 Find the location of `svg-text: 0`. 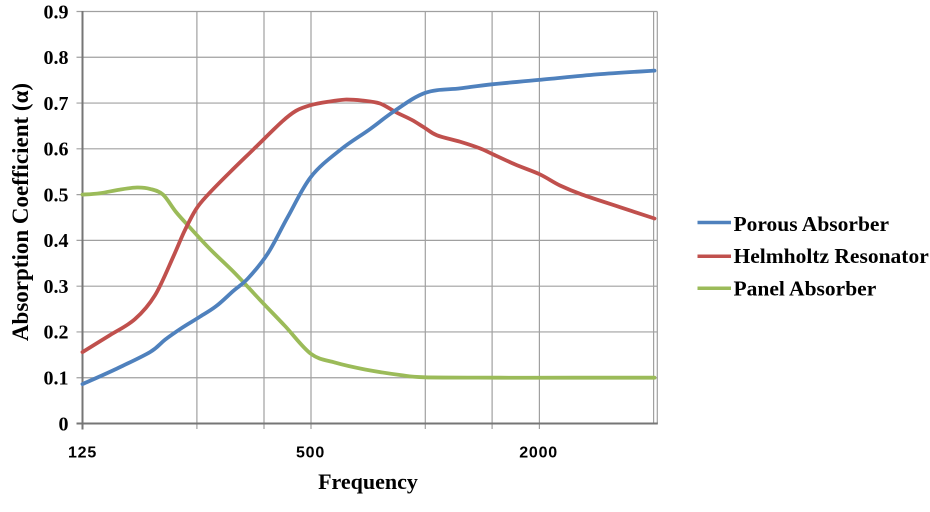

svg-text: 0 is located at coordinates (64, 424).